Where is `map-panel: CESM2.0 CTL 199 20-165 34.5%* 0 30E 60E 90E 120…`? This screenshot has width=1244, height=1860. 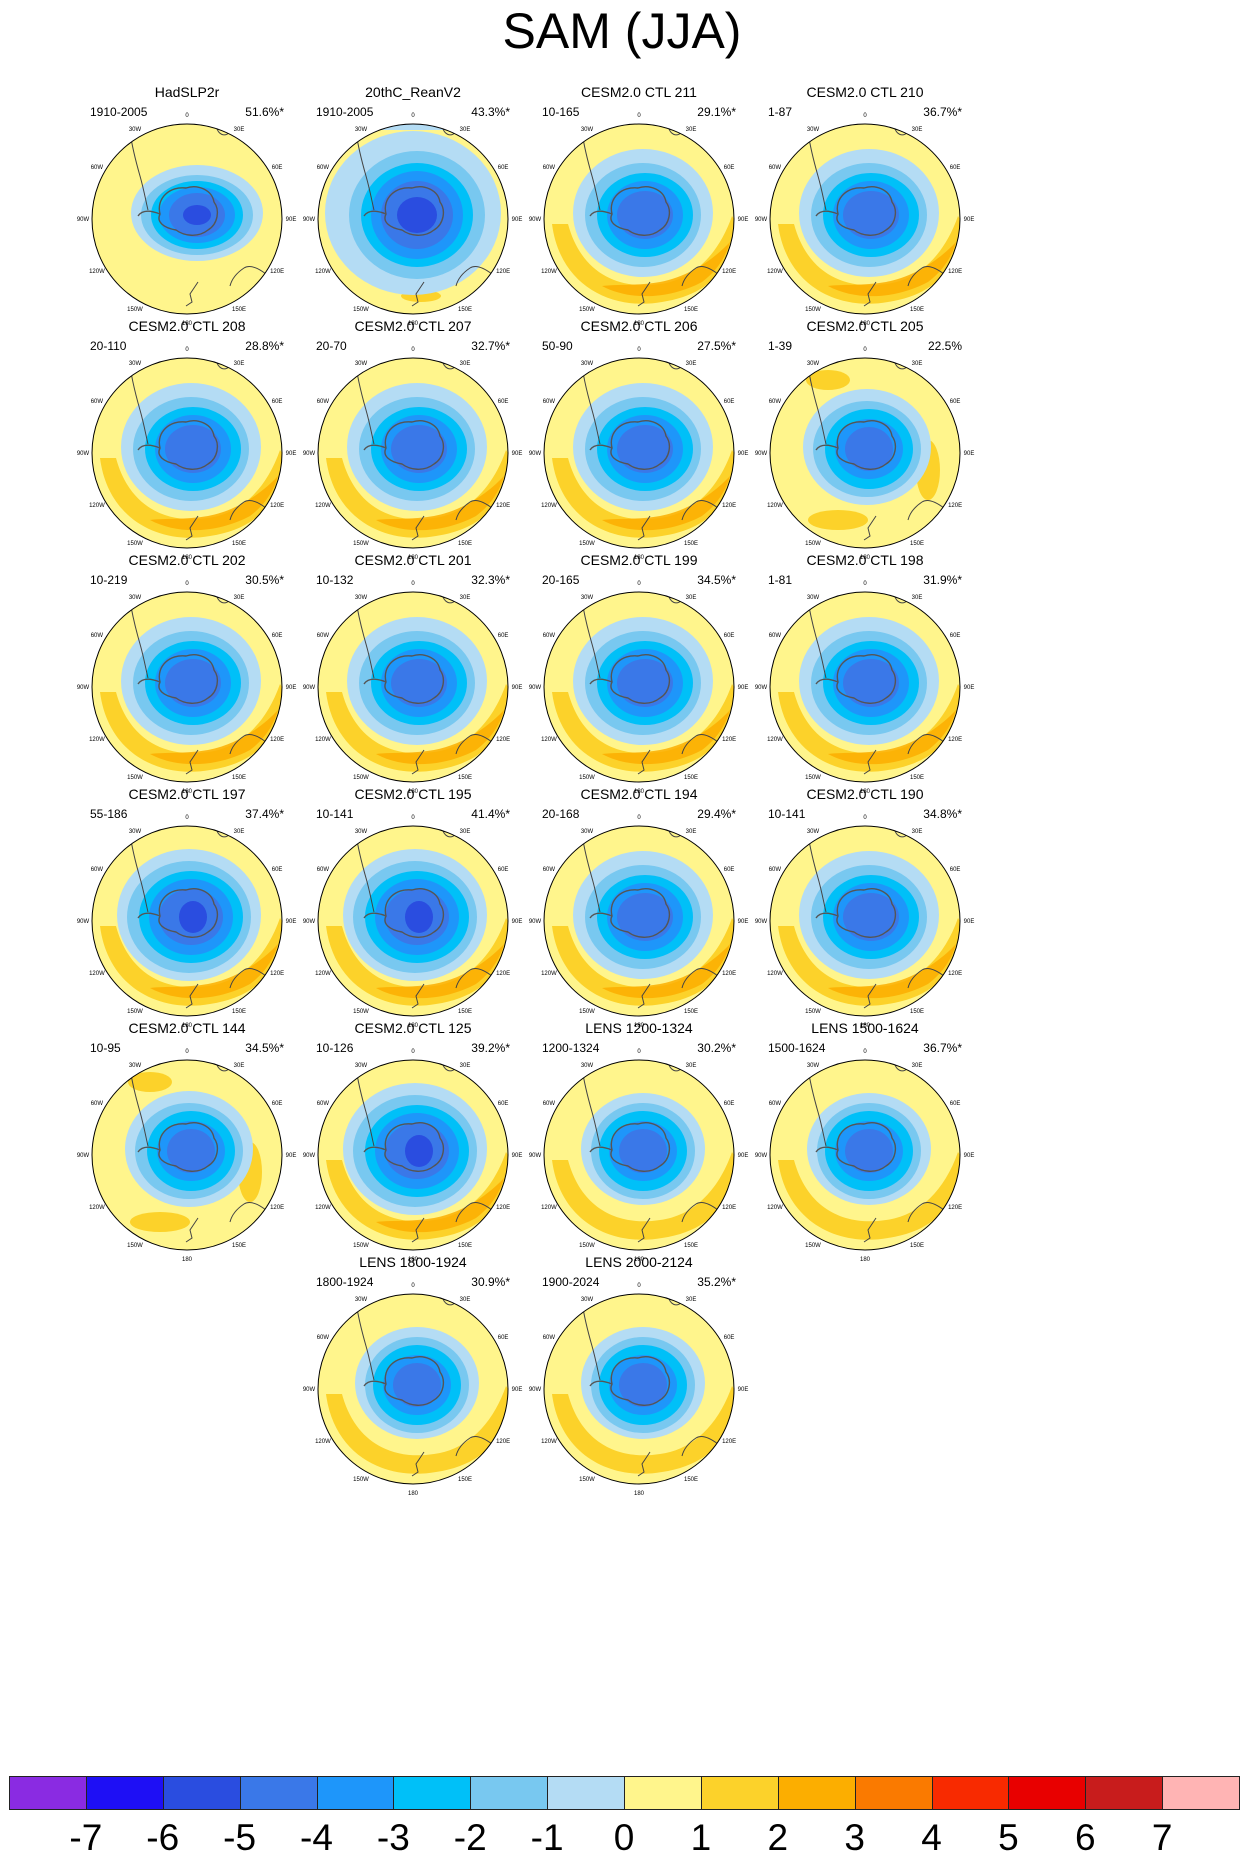 map-panel: CESM2.0 CTL 199 20-165 34.5%* 0 30E 60E 90E 120… is located at coordinates (669, 686).